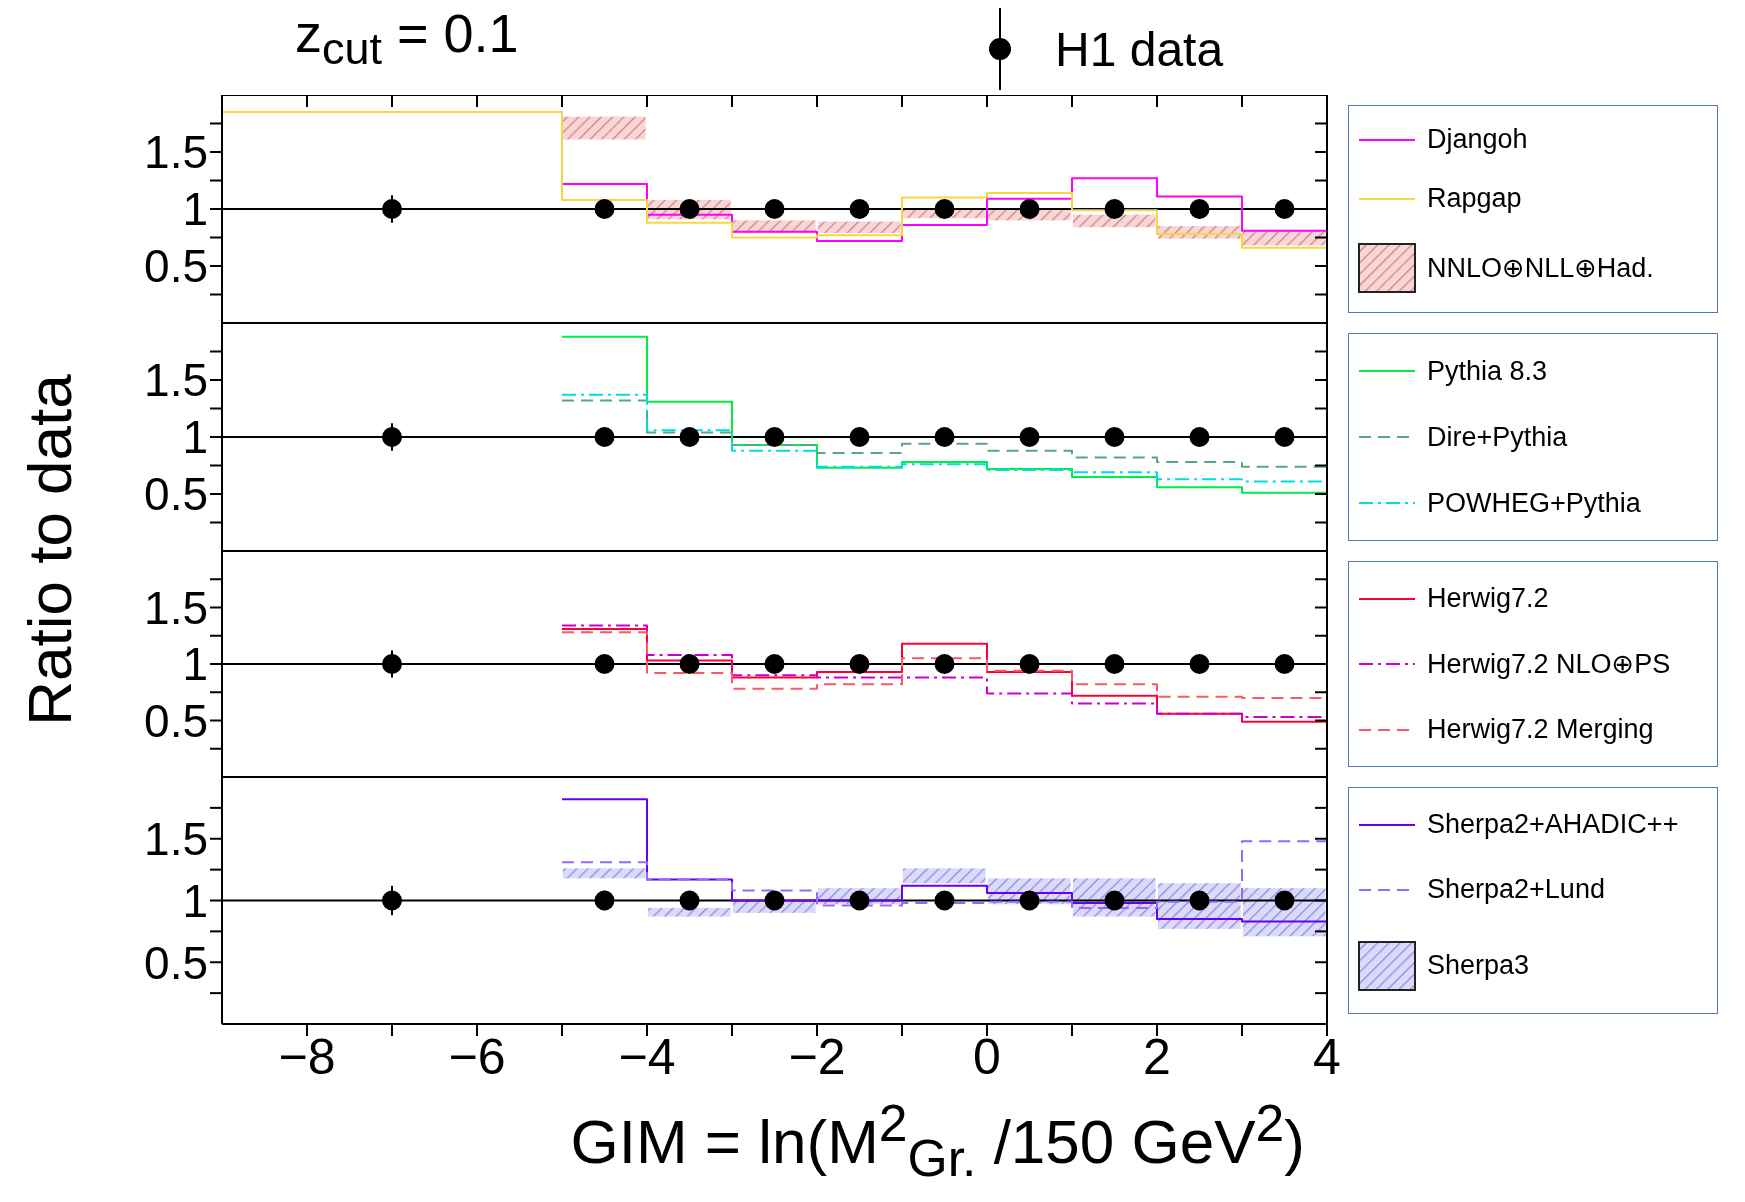  Describe the element at coordinates (1497, 437) in the screenshot. I see `legend-label: Dire+Pythia` at that location.